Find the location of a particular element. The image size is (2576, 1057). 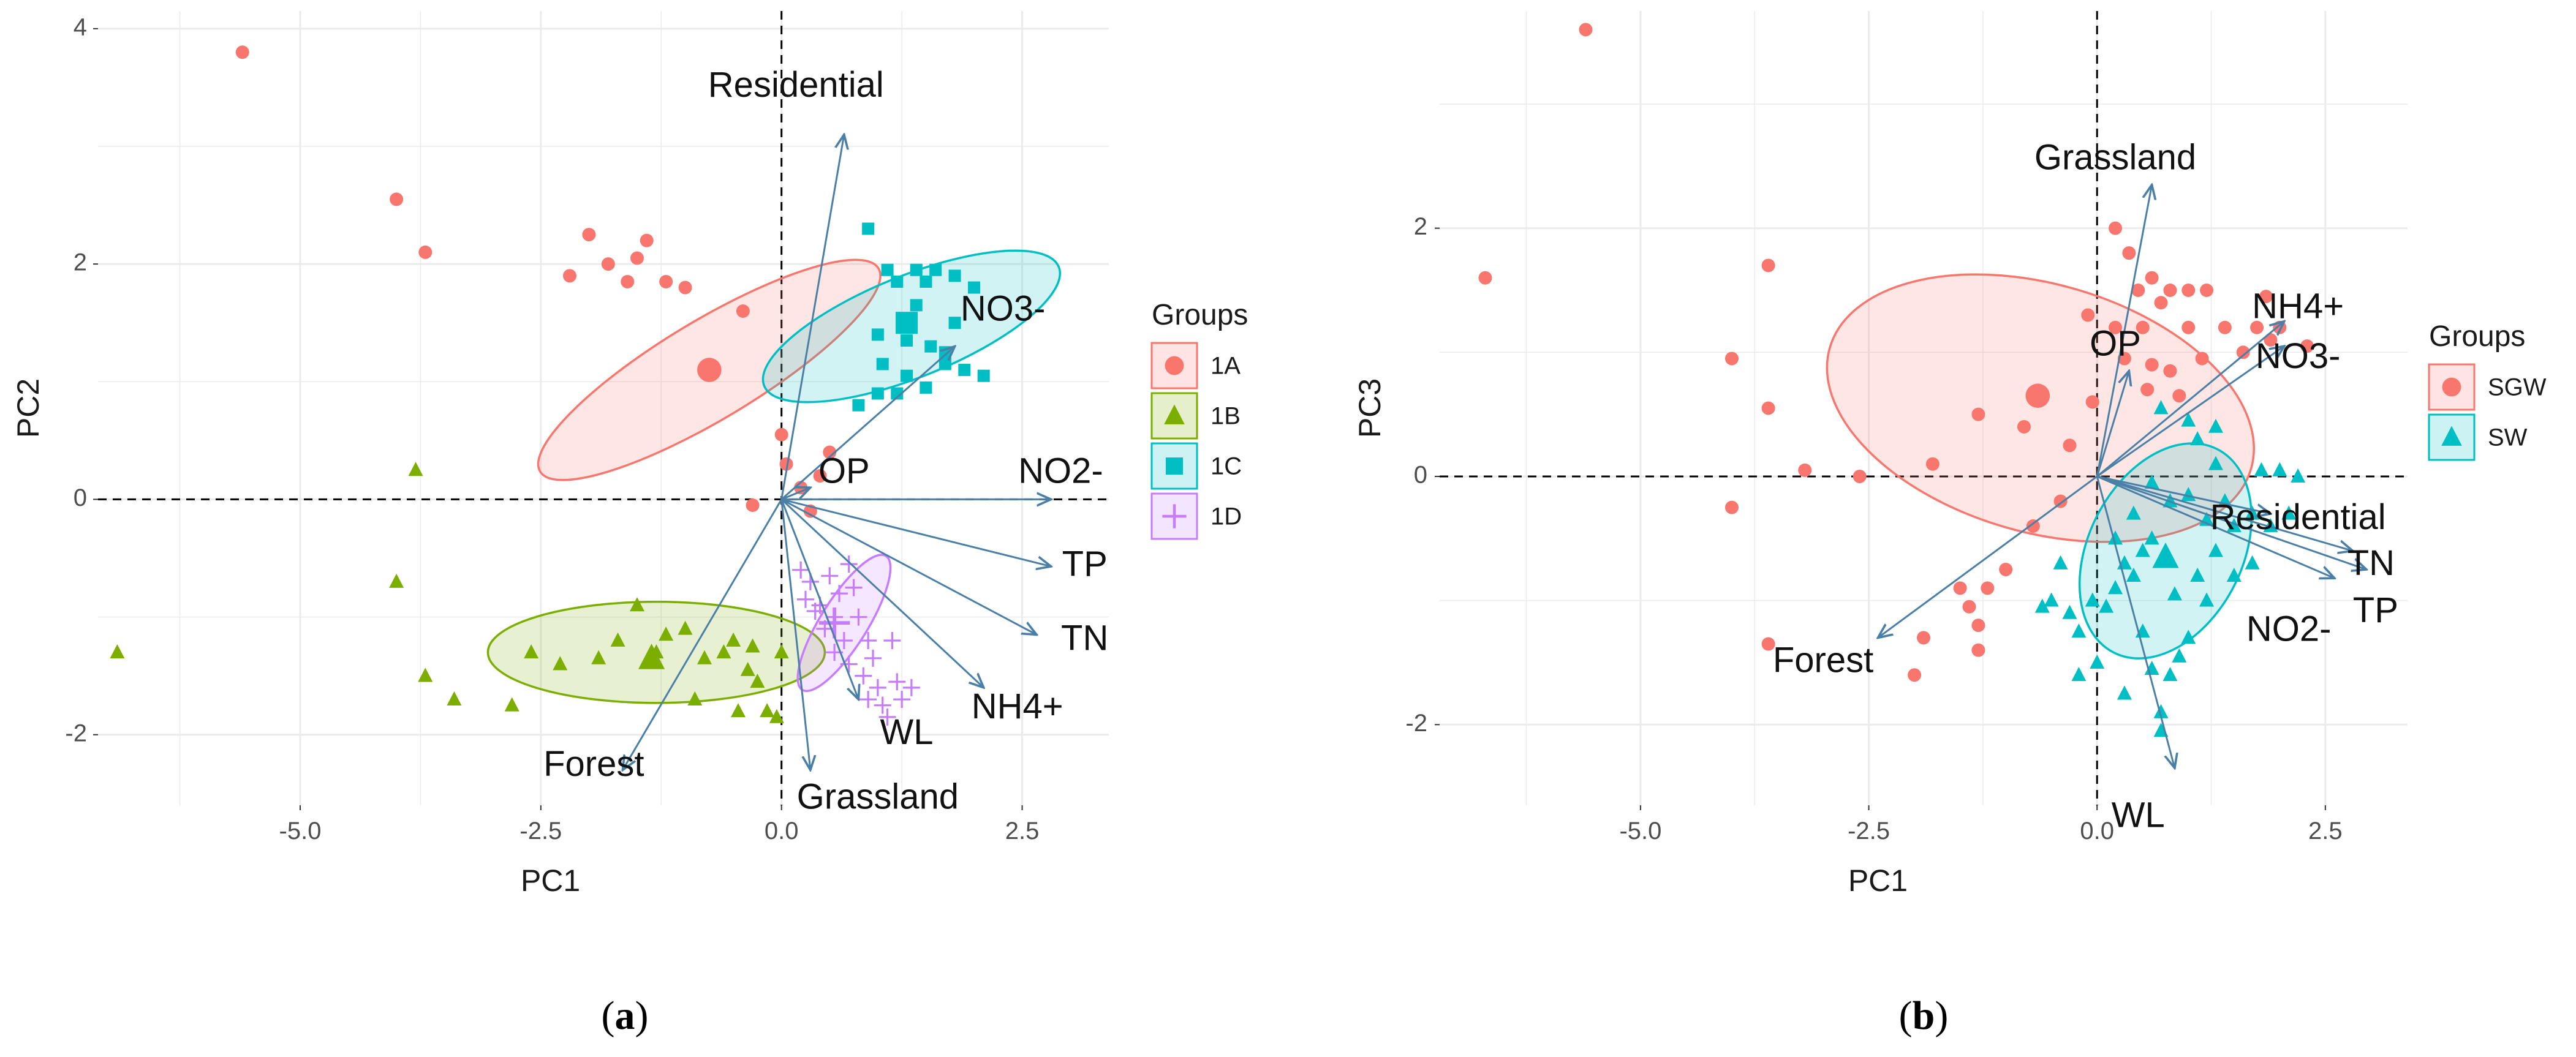

loading-label-grassland: Grassland is located at coordinates (2115, 158).